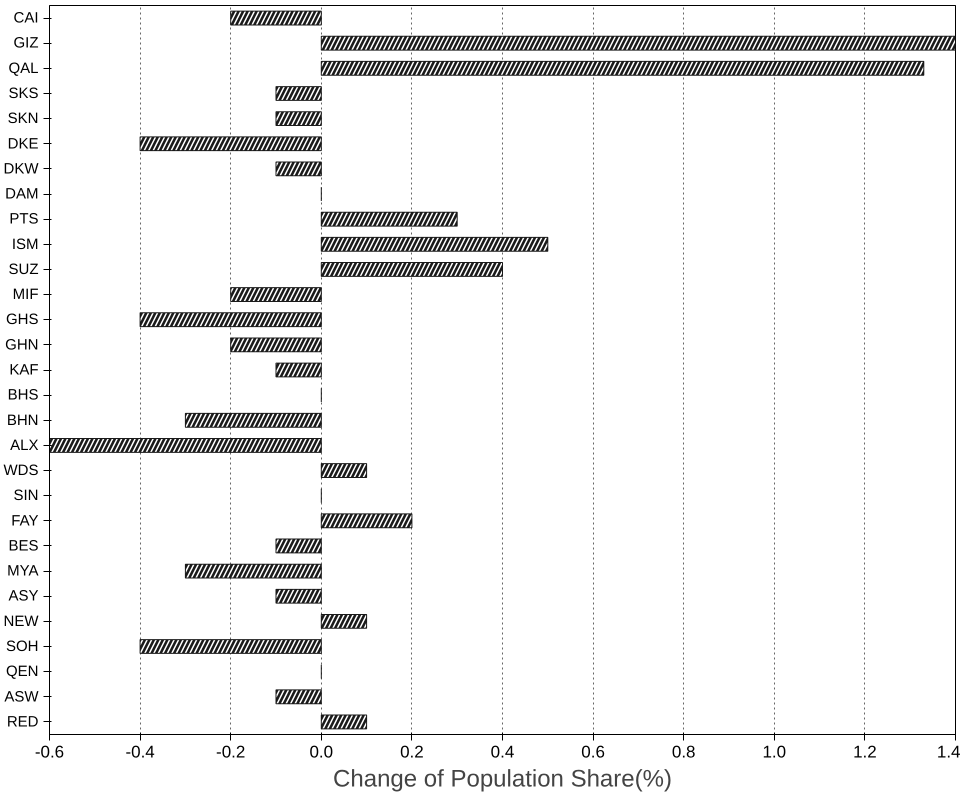 This screenshot has width=967, height=802. I want to click on y-tick-label: SKS, so click(23, 93).